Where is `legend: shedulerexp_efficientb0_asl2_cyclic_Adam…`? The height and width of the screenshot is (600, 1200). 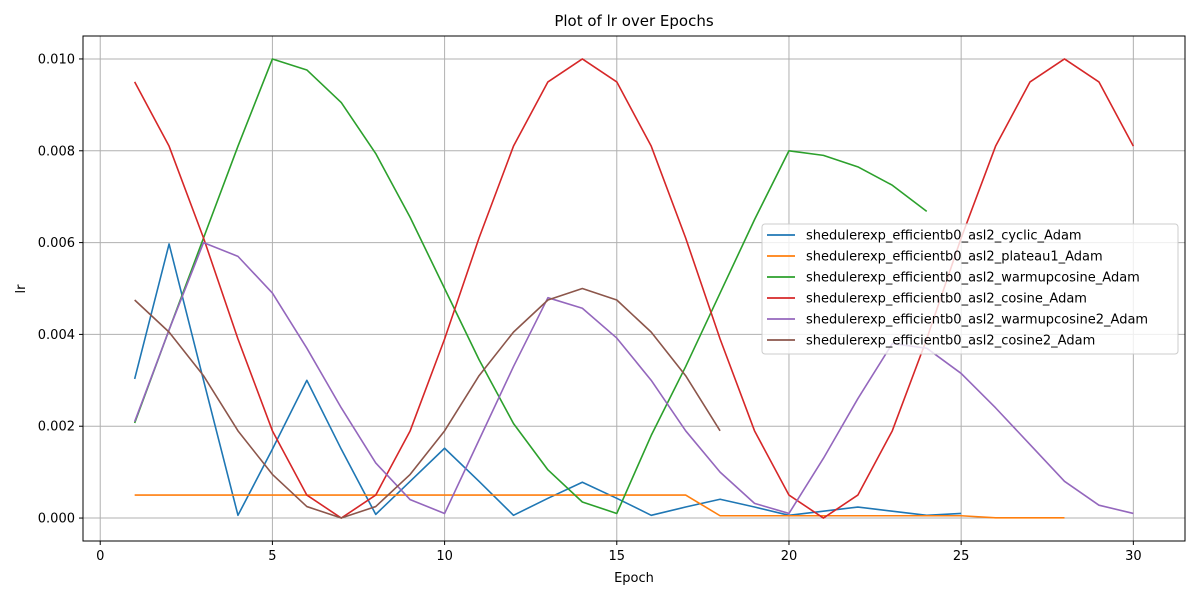 legend: shedulerexp_efficientb0_asl2_cyclic_Adam… is located at coordinates (970, 289).